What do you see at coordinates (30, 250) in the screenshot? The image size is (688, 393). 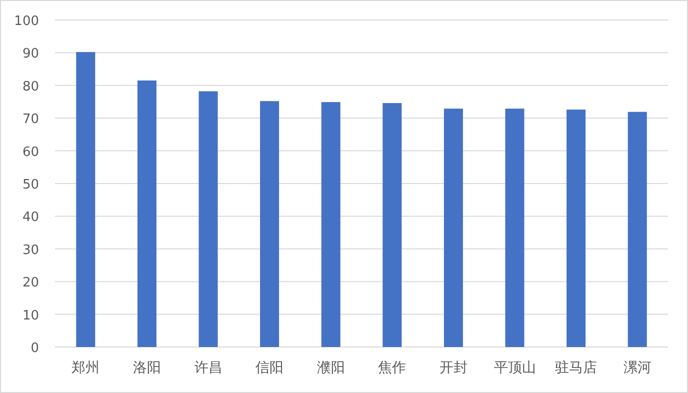 I see `y-tick-label: 30` at bounding box center [30, 250].